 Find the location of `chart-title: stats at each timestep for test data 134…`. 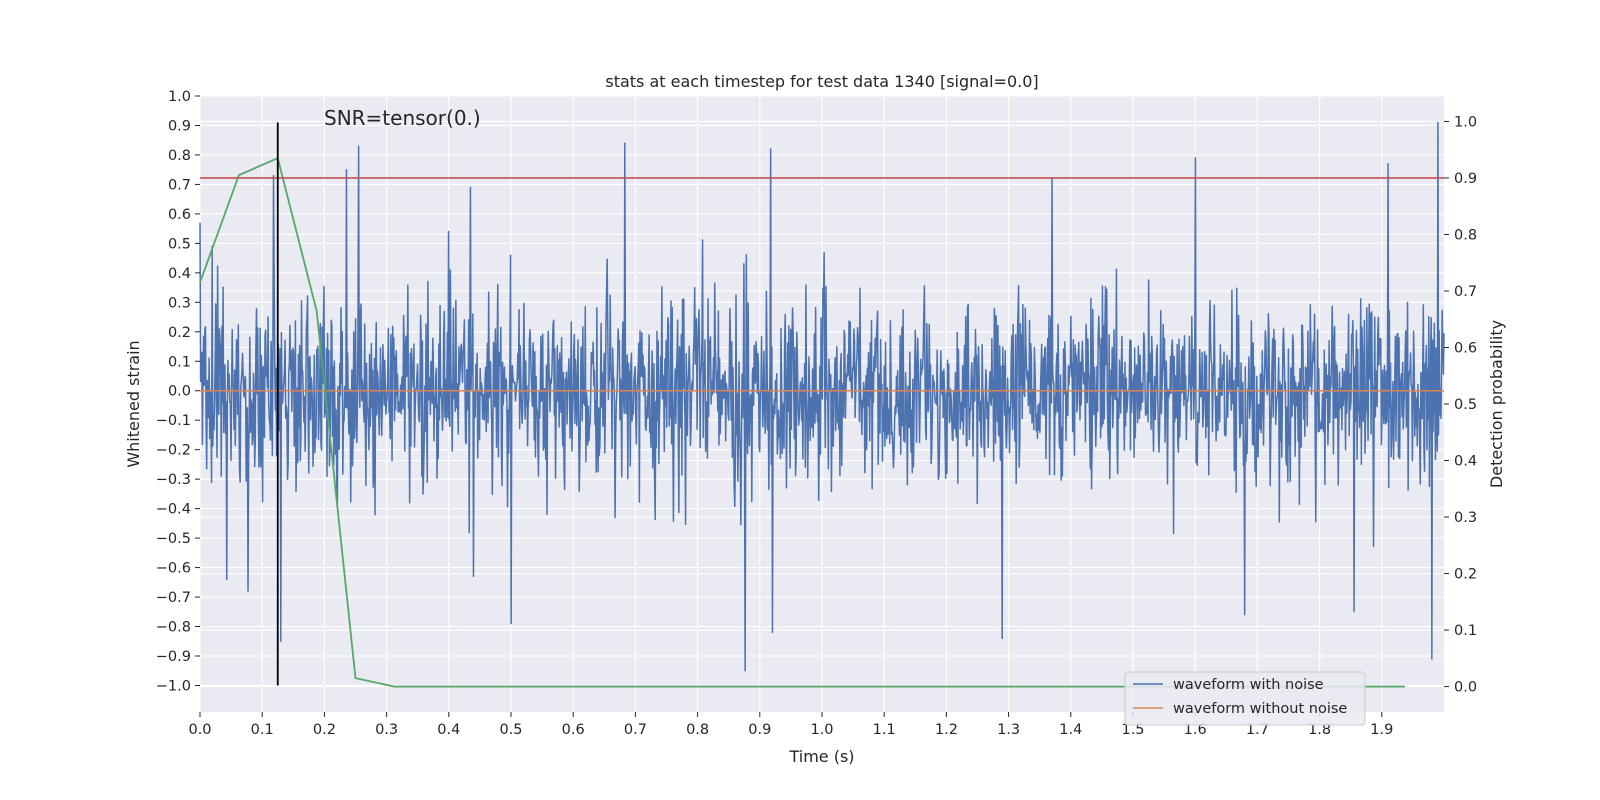

chart-title: stats at each timestep for test data 134… is located at coordinates (821, 81).